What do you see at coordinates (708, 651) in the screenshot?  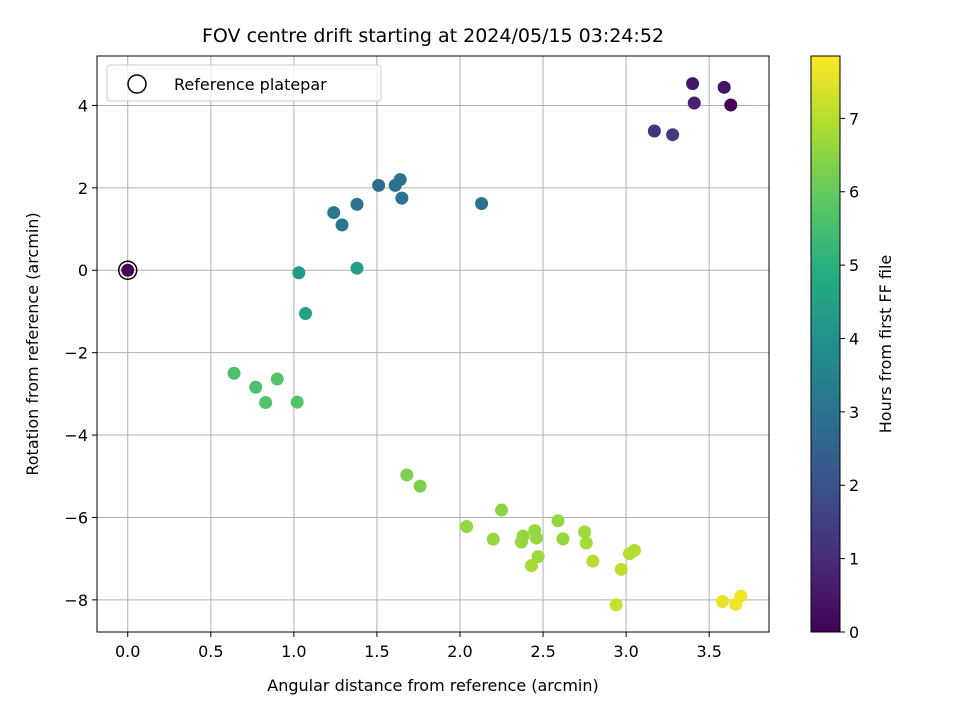 I see `x-tick-label: 3.5` at bounding box center [708, 651].